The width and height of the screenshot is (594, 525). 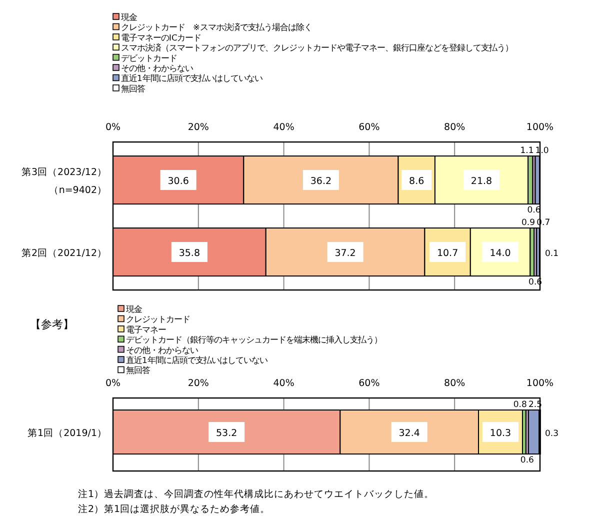 What do you see at coordinates (447, 253) in the screenshot?
I see `data-label: 10.7` at bounding box center [447, 253].